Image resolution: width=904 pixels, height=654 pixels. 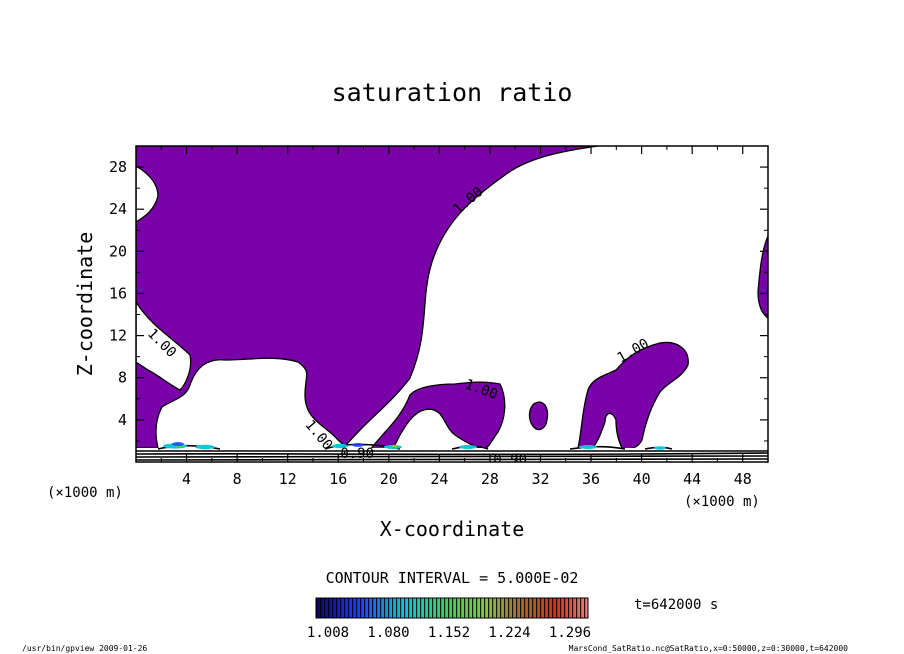 I want to click on x-unit-right-label: (×1000 m), so click(x=722, y=502).